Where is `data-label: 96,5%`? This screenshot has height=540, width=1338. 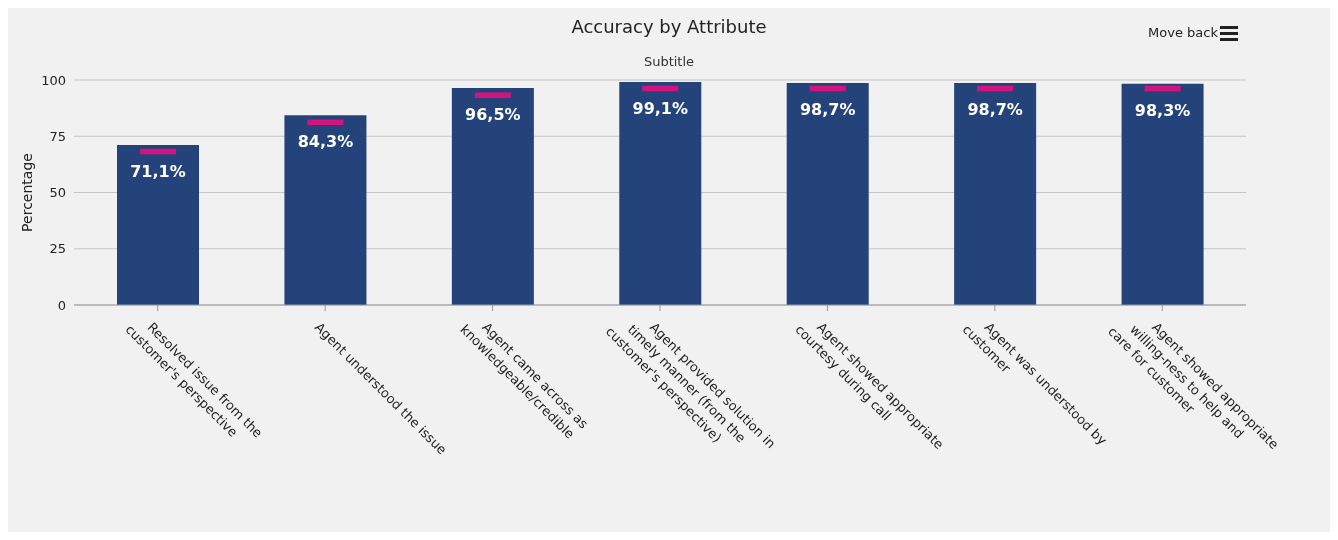
data-label: 96,5% is located at coordinates (493, 114).